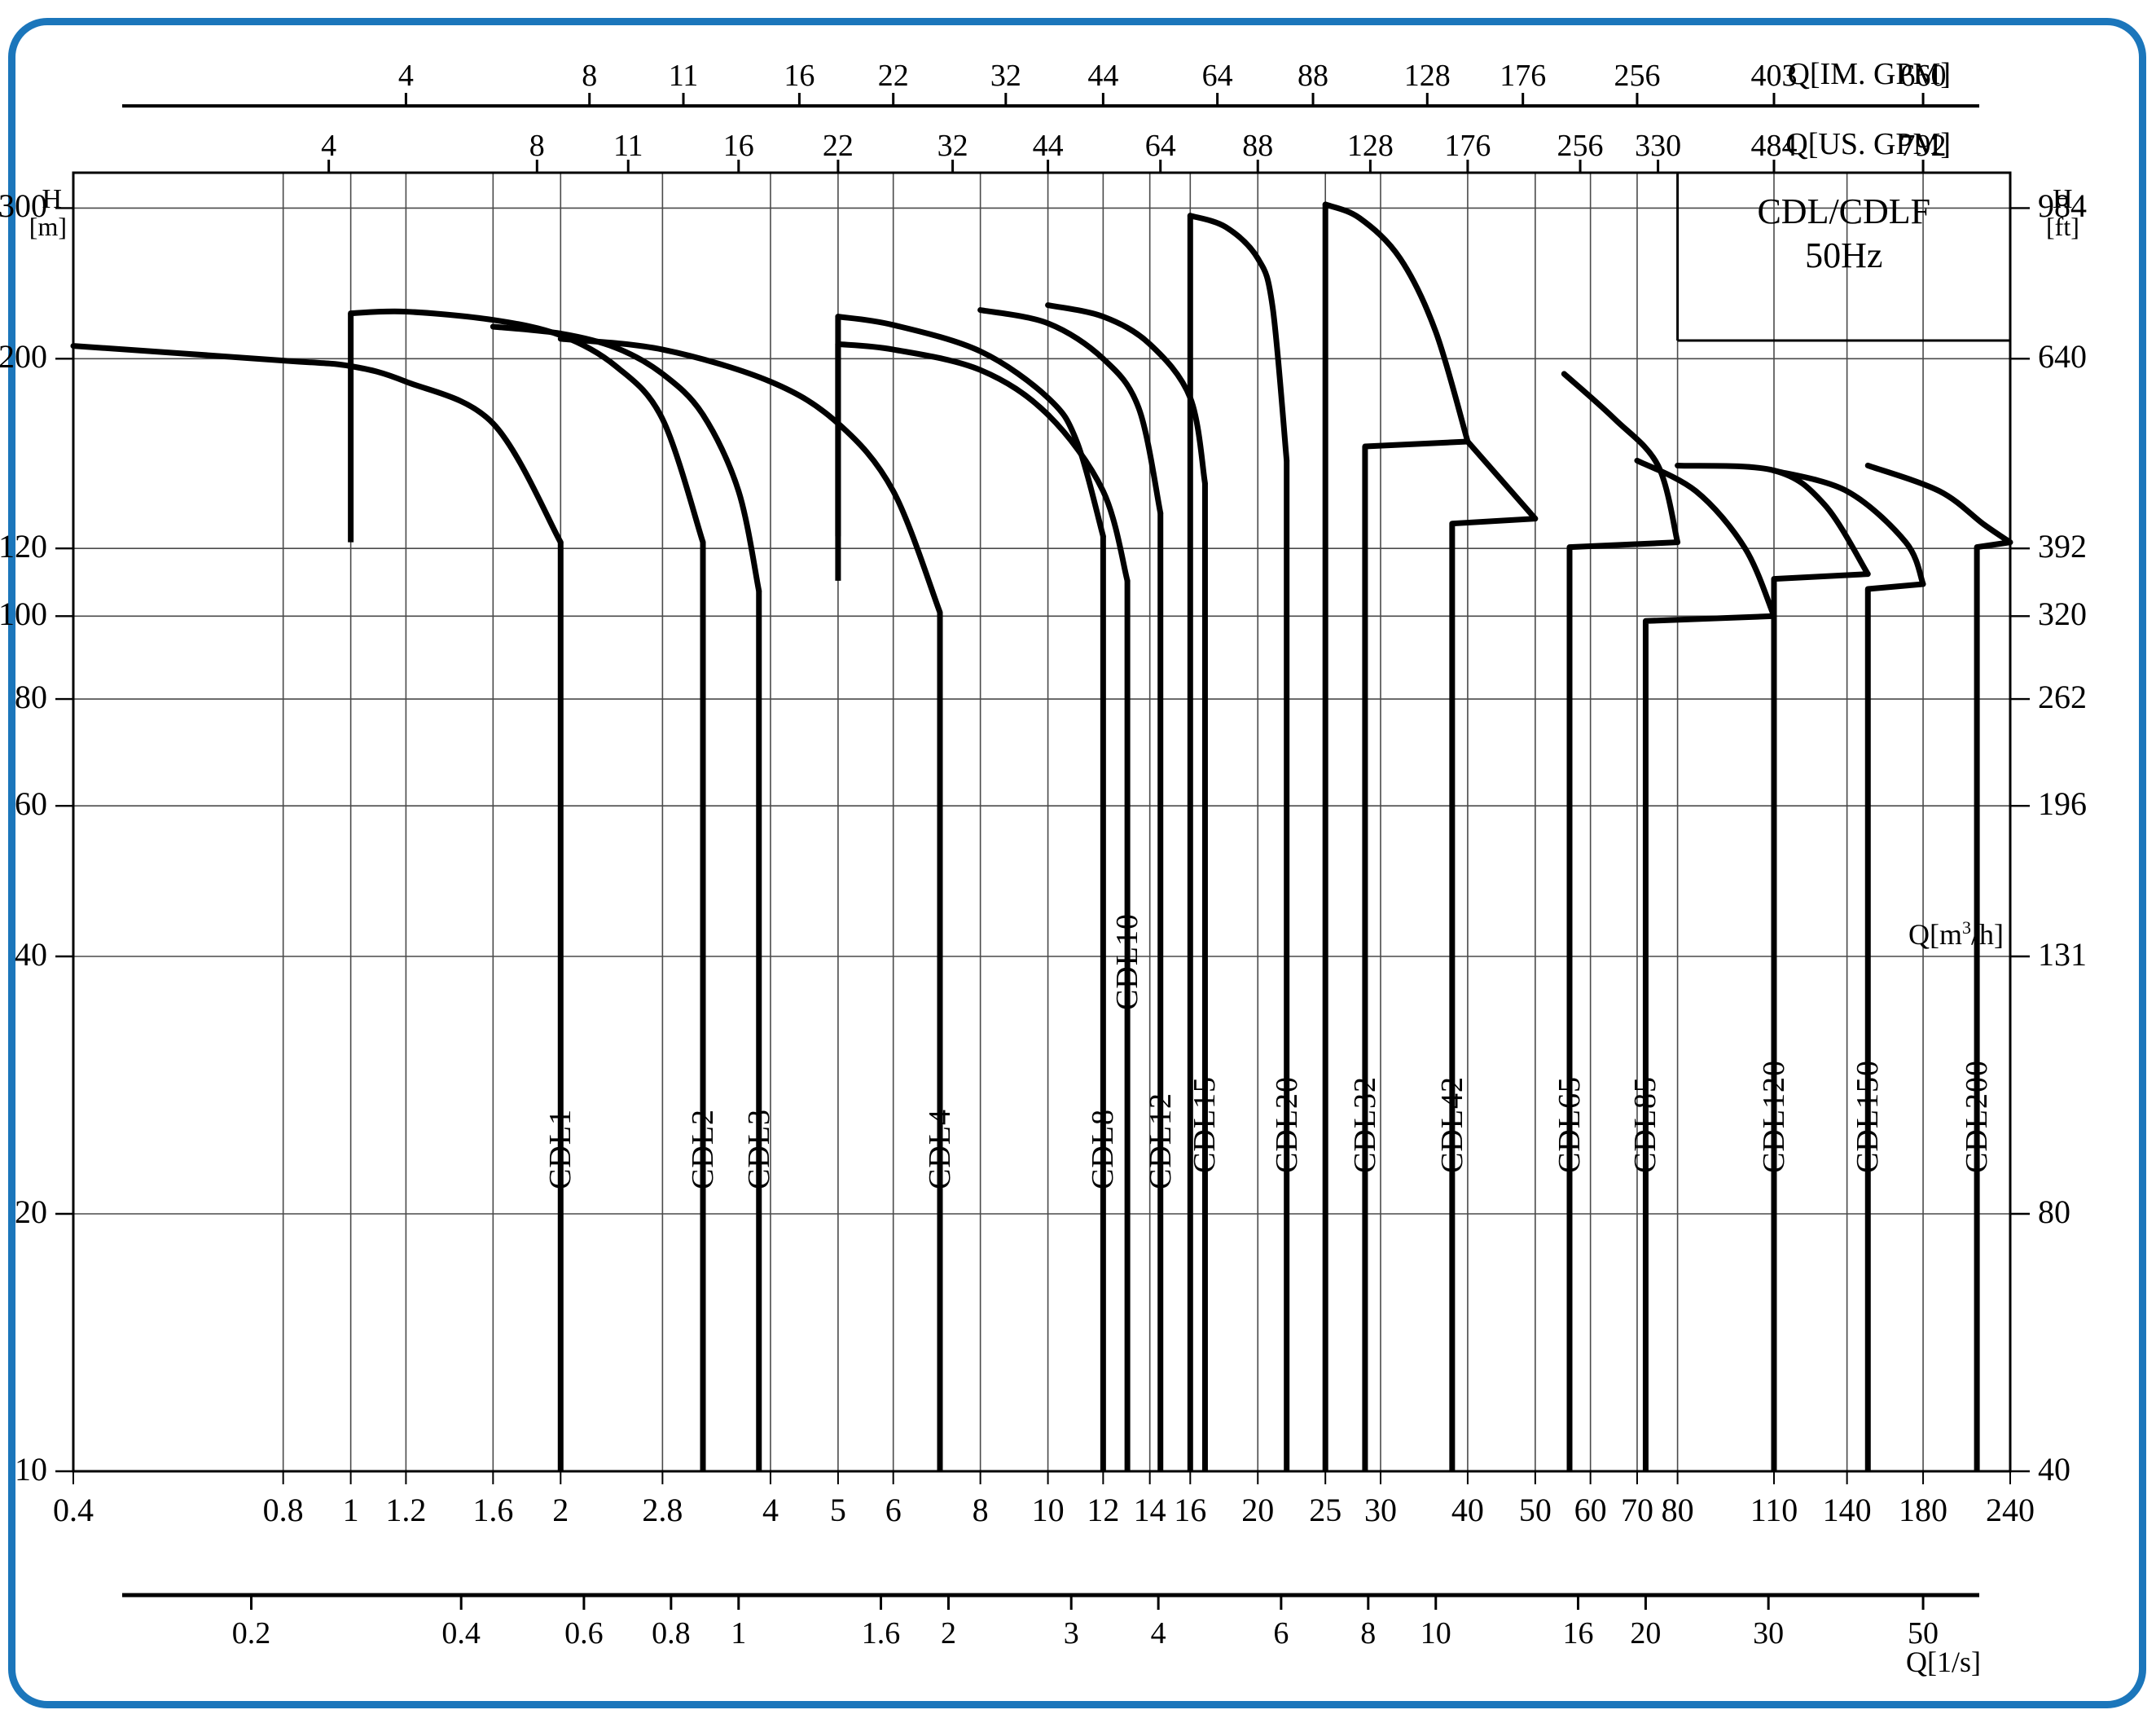 The height and width of the screenshot is (1723, 2156). Describe the element at coordinates (970, 892) in the screenshot. I see `pump-curve-cdl8` at that location.